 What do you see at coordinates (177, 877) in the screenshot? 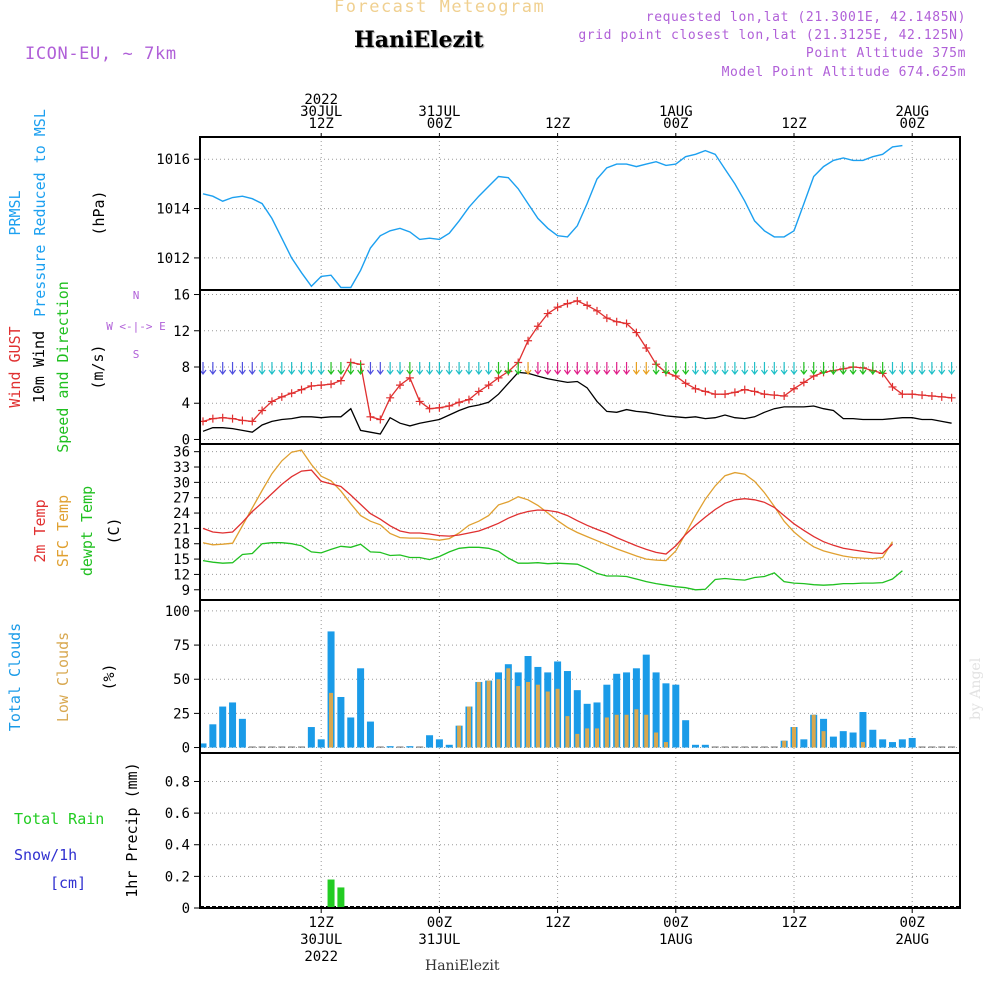
I see `y-tick-label: 0.2` at bounding box center [177, 877].